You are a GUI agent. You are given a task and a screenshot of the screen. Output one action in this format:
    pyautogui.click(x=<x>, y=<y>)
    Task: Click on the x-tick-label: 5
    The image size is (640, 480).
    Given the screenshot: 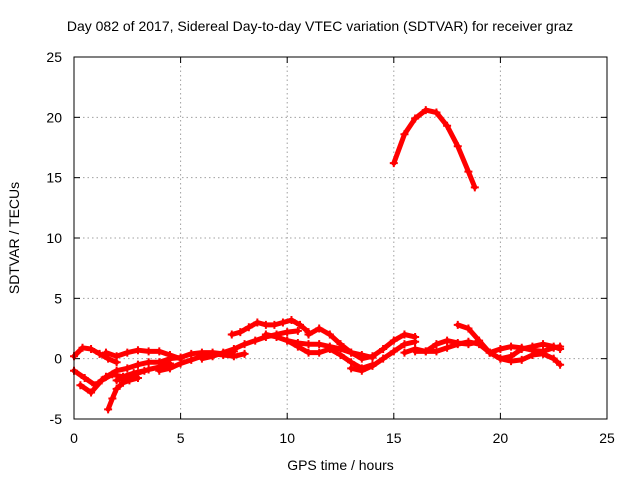 What is the action you would take?
    pyautogui.click(x=181, y=438)
    